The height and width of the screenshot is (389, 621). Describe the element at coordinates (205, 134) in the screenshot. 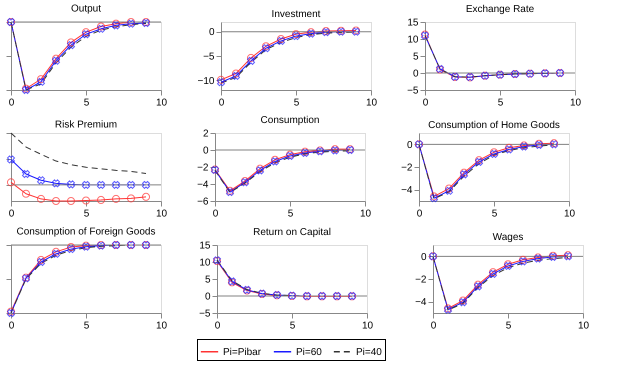

I see `y-tick-label: 2` at that location.